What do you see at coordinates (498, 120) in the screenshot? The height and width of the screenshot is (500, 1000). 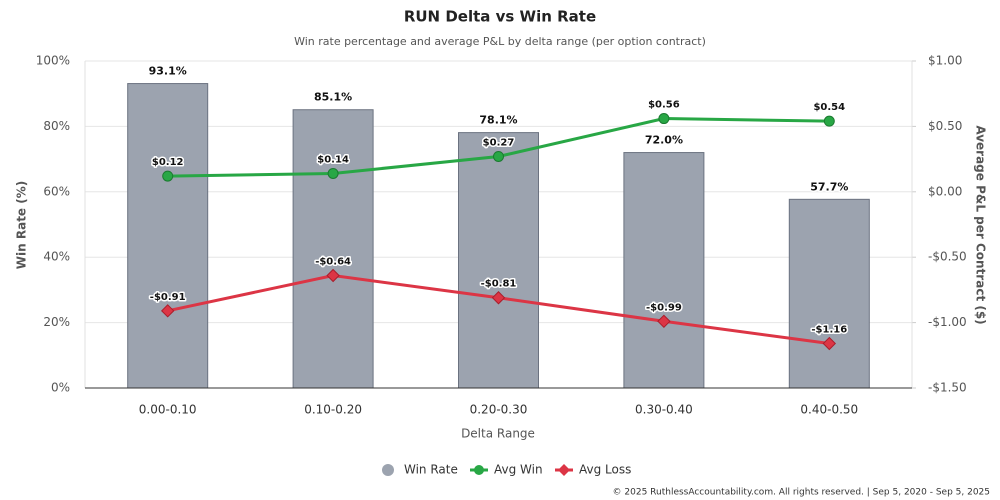 I see `bar-value-label: 78.1%` at bounding box center [498, 120].